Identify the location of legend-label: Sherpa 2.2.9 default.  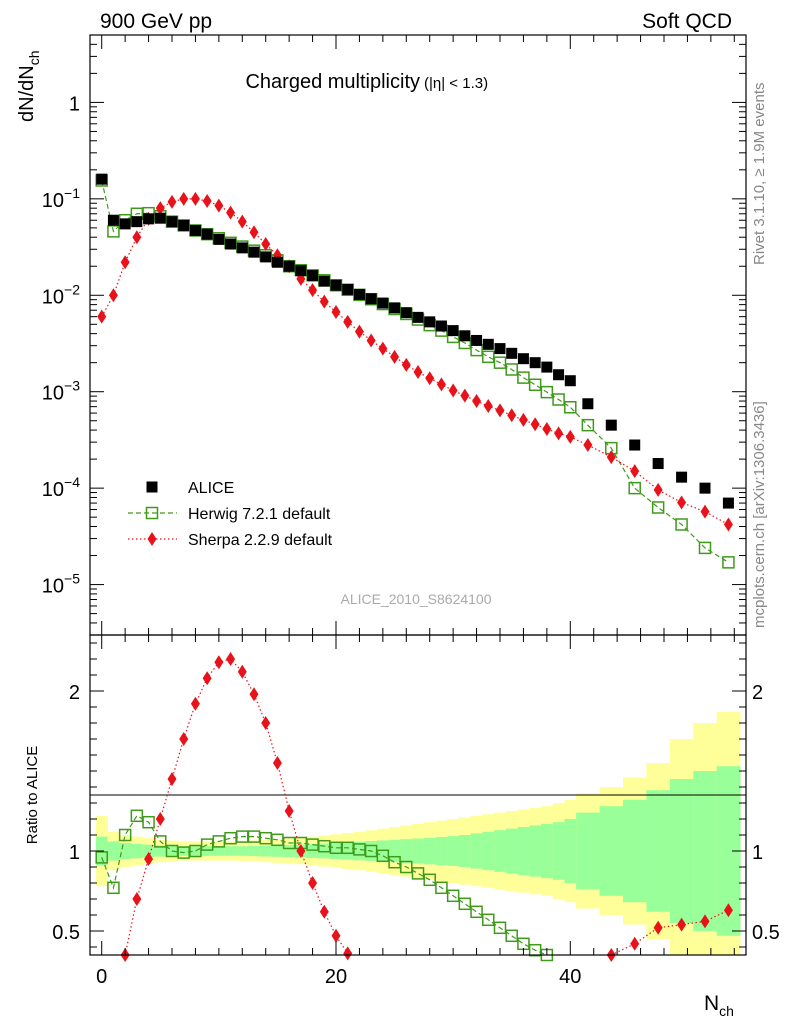
(260, 540).